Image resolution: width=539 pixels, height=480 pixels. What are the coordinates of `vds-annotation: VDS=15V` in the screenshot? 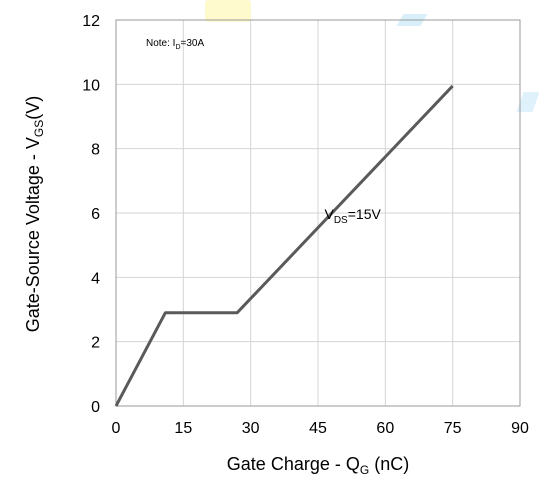 It's located at (352, 216).